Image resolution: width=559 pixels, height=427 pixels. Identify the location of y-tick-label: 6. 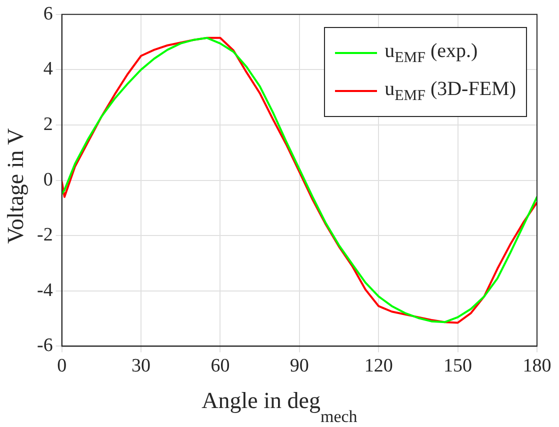
(48, 13).